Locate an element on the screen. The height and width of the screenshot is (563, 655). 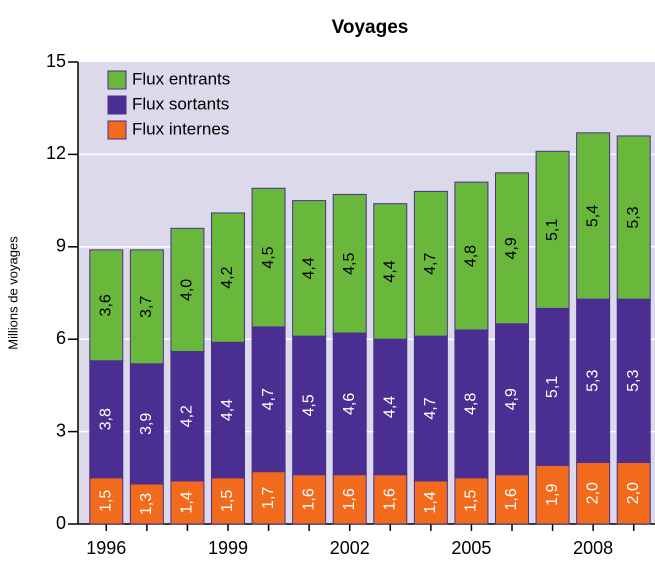
value-label: 3,8 is located at coordinates (106, 419).